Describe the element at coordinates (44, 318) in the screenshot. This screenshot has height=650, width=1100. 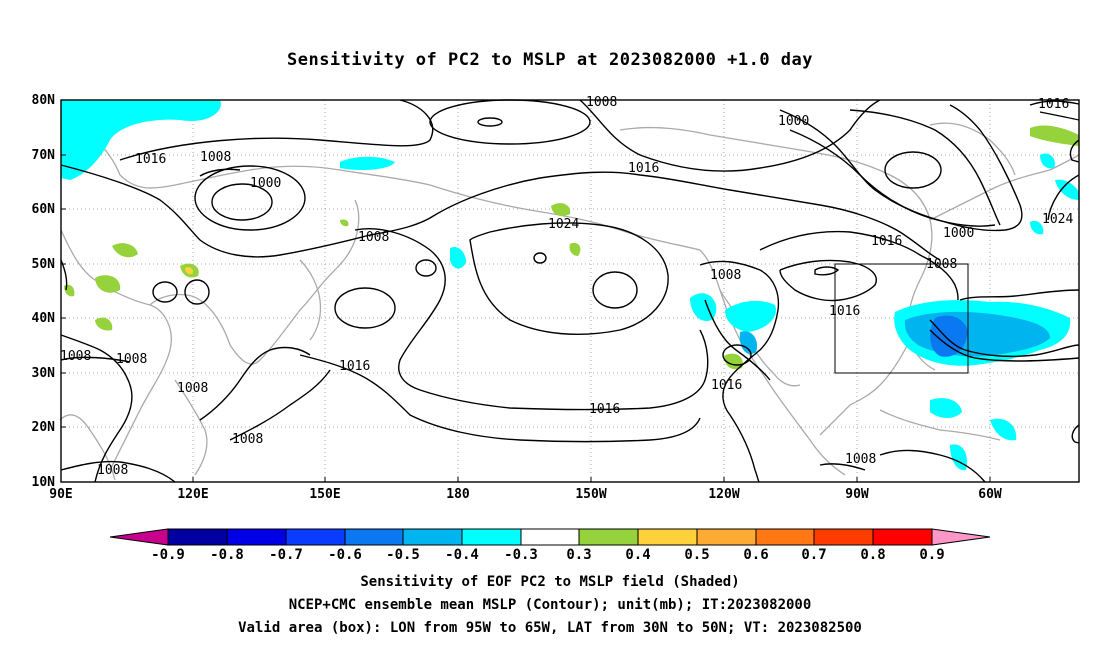
I see `lat-label: 40N` at that location.